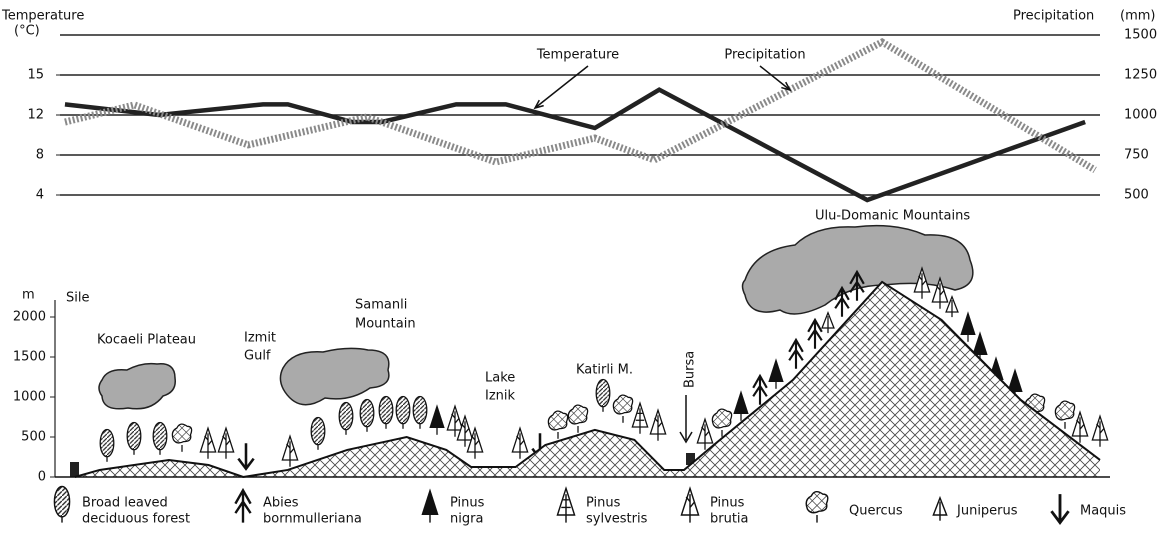 This screenshot has height=542, width=1171. What do you see at coordinates (500, 396) in the screenshot?
I see `place-label: Iznik` at bounding box center [500, 396].